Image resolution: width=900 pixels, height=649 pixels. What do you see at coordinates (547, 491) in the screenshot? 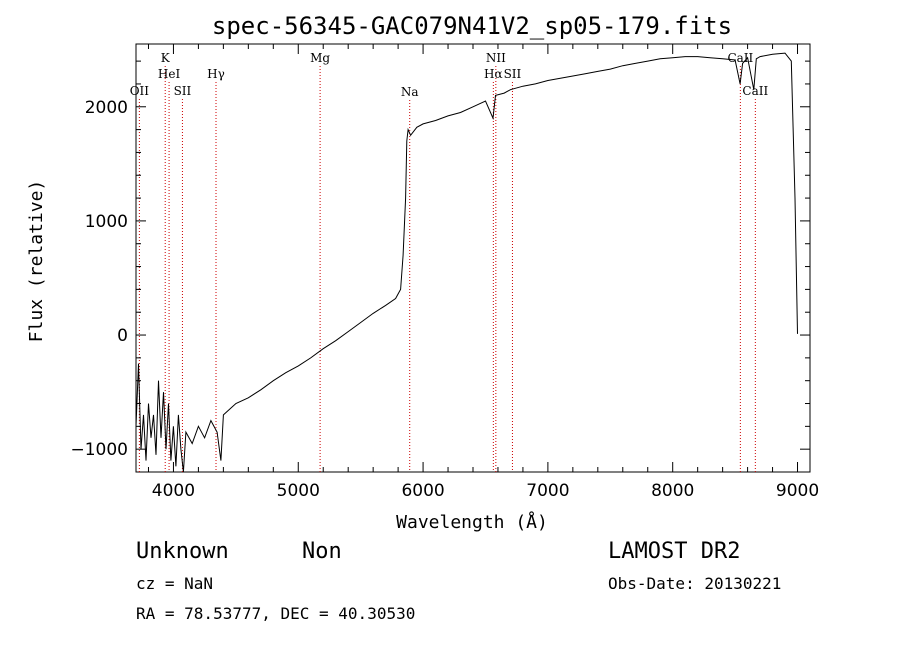
I see `x-tick-label: 7000` at bounding box center [547, 491].